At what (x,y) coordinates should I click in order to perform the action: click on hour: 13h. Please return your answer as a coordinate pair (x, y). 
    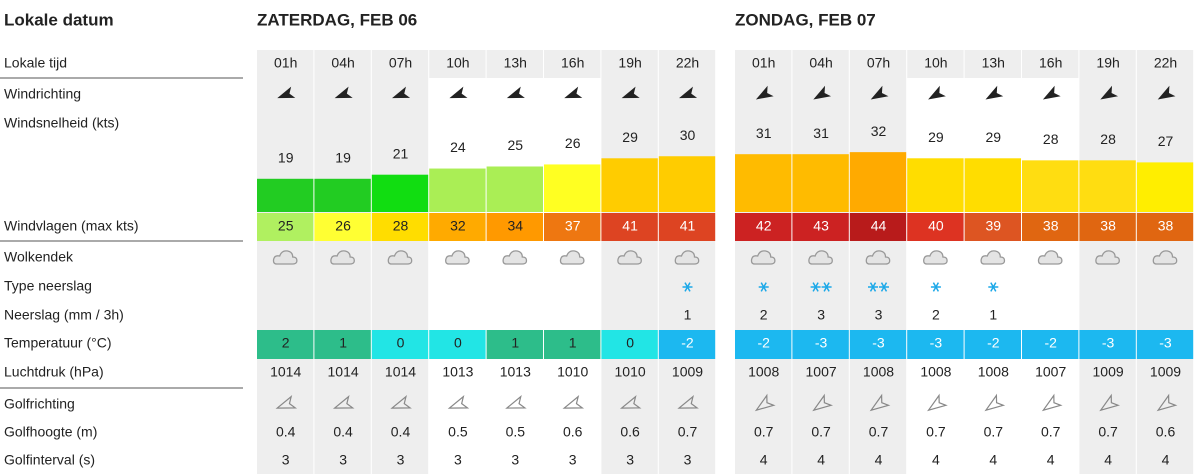
    Looking at the image, I should click on (993, 63).